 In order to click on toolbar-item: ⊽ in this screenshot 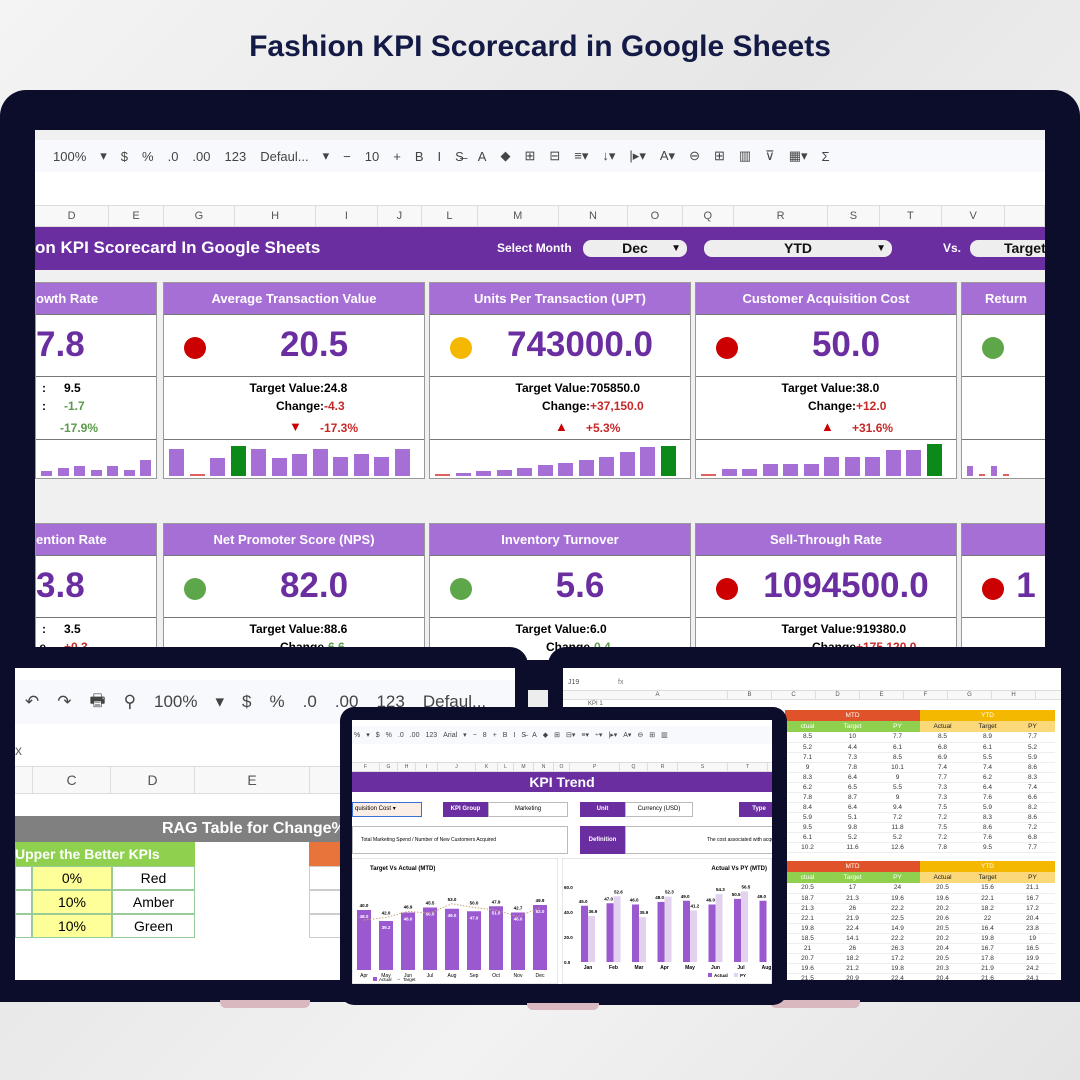, I will do `click(770, 155)`.